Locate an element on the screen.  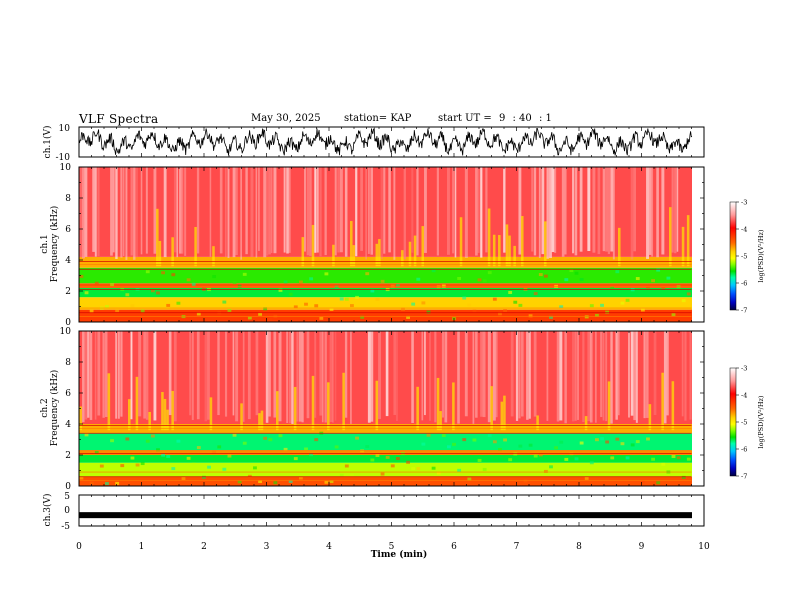
s2-freq-tick-4: 4 is located at coordinates (68, 425).